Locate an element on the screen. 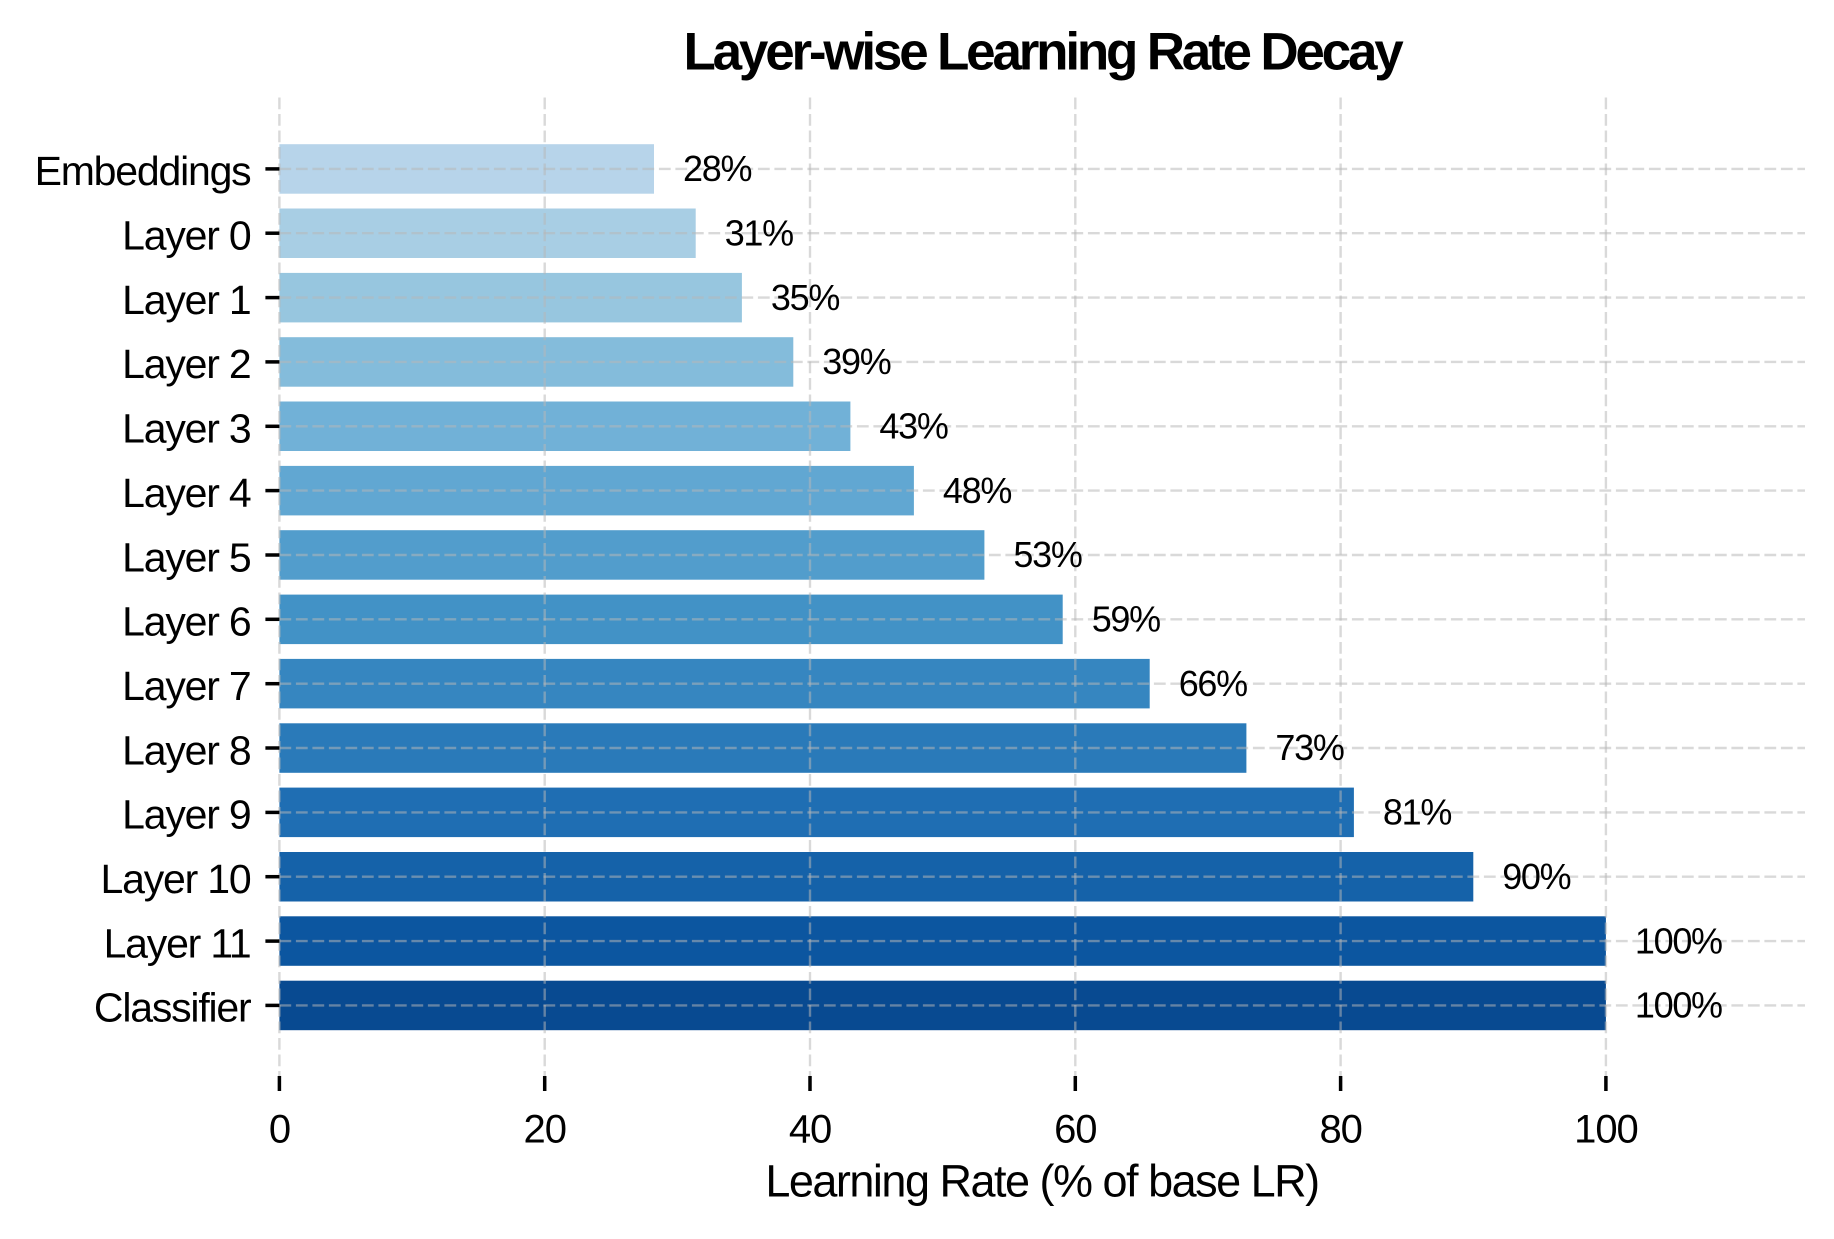  svg-text: 40 is located at coordinates (810, 1129).